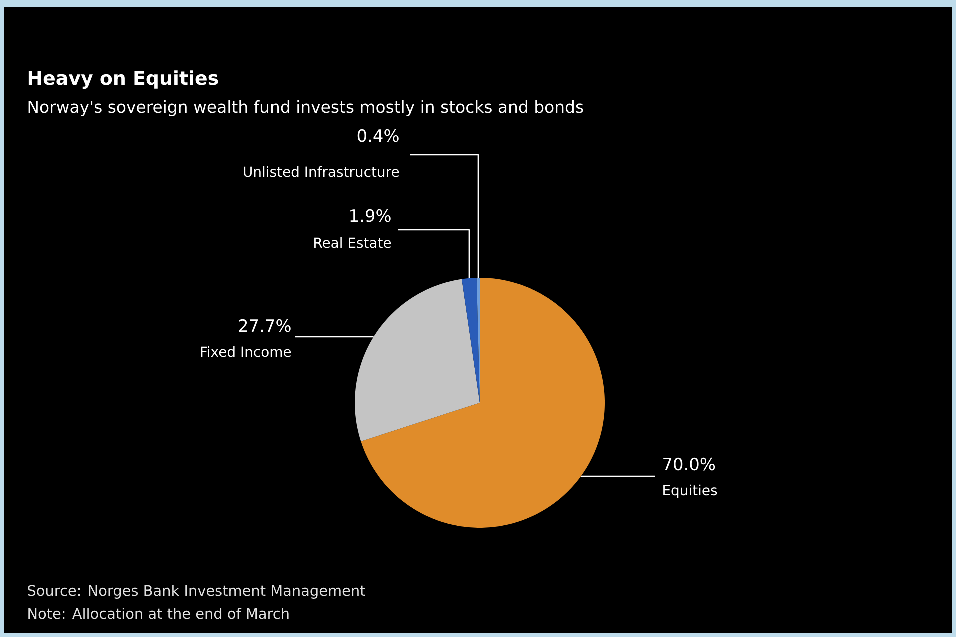 This screenshot has height=637, width=956. I want to click on slice-label: Unlisted Infrastructure, so click(322, 172).